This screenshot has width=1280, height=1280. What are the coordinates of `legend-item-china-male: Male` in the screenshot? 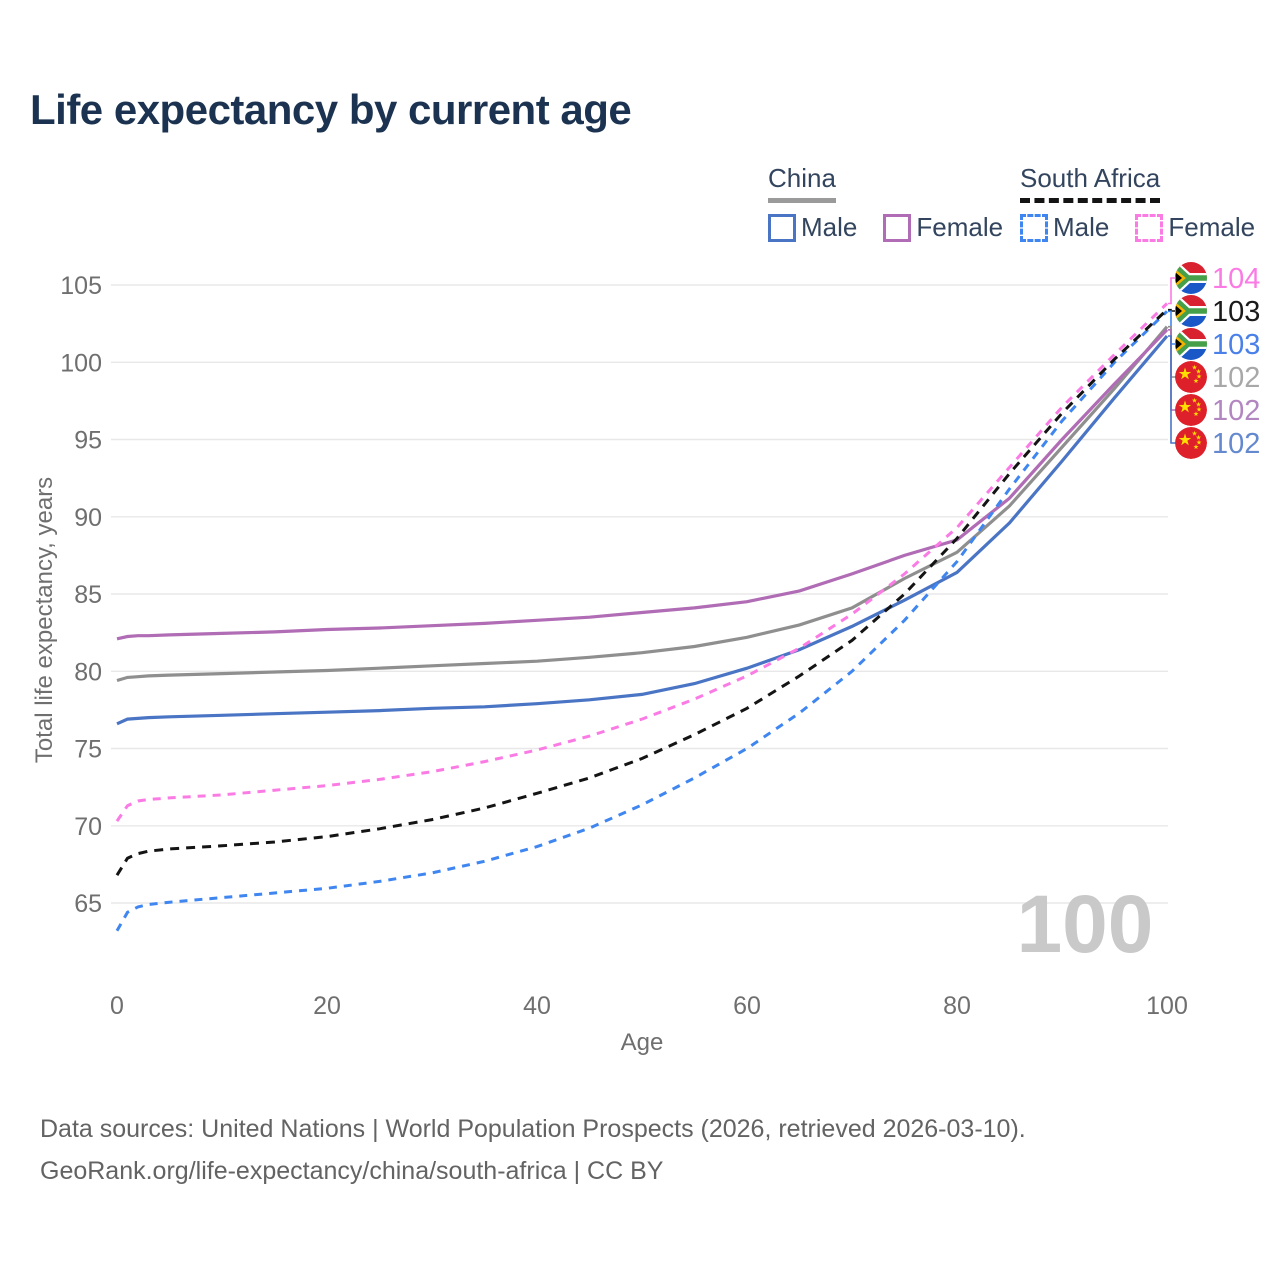 It's located at (812, 227).